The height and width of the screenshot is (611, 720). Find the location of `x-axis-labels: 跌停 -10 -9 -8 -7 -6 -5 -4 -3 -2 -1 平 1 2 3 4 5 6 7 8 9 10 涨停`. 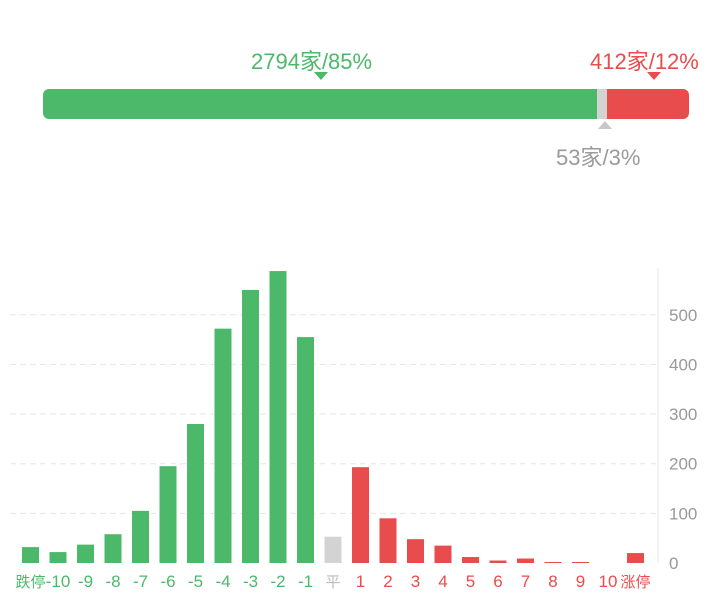

x-axis-labels: 跌停 -10 -9 -8 -7 -6 -5 -4 -3 -2 -1 平 1 2 3 4 5 6 7 8 9 10 涨停 is located at coordinates (332, 581).